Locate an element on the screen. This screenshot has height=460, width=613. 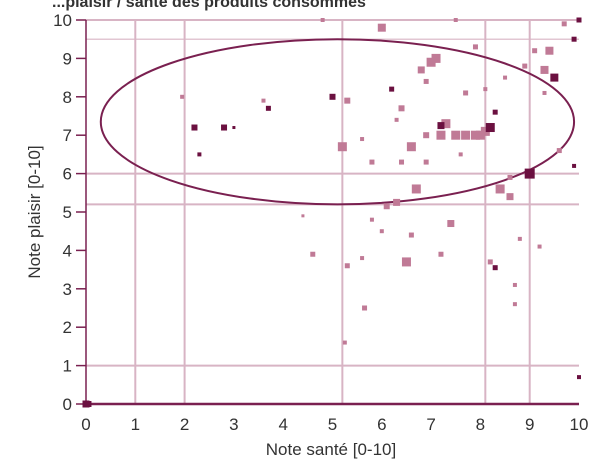
y-tick-label: 5 is located at coordinates (67, 212).